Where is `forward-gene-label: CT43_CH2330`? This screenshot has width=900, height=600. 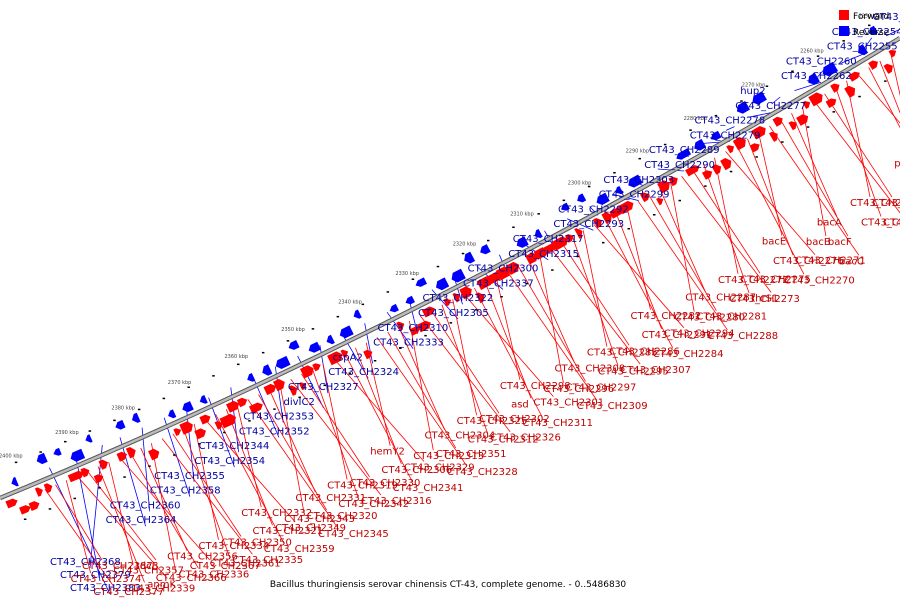 forward-gene-label: CT43_CH2330 is located at coordinates (385, 483).